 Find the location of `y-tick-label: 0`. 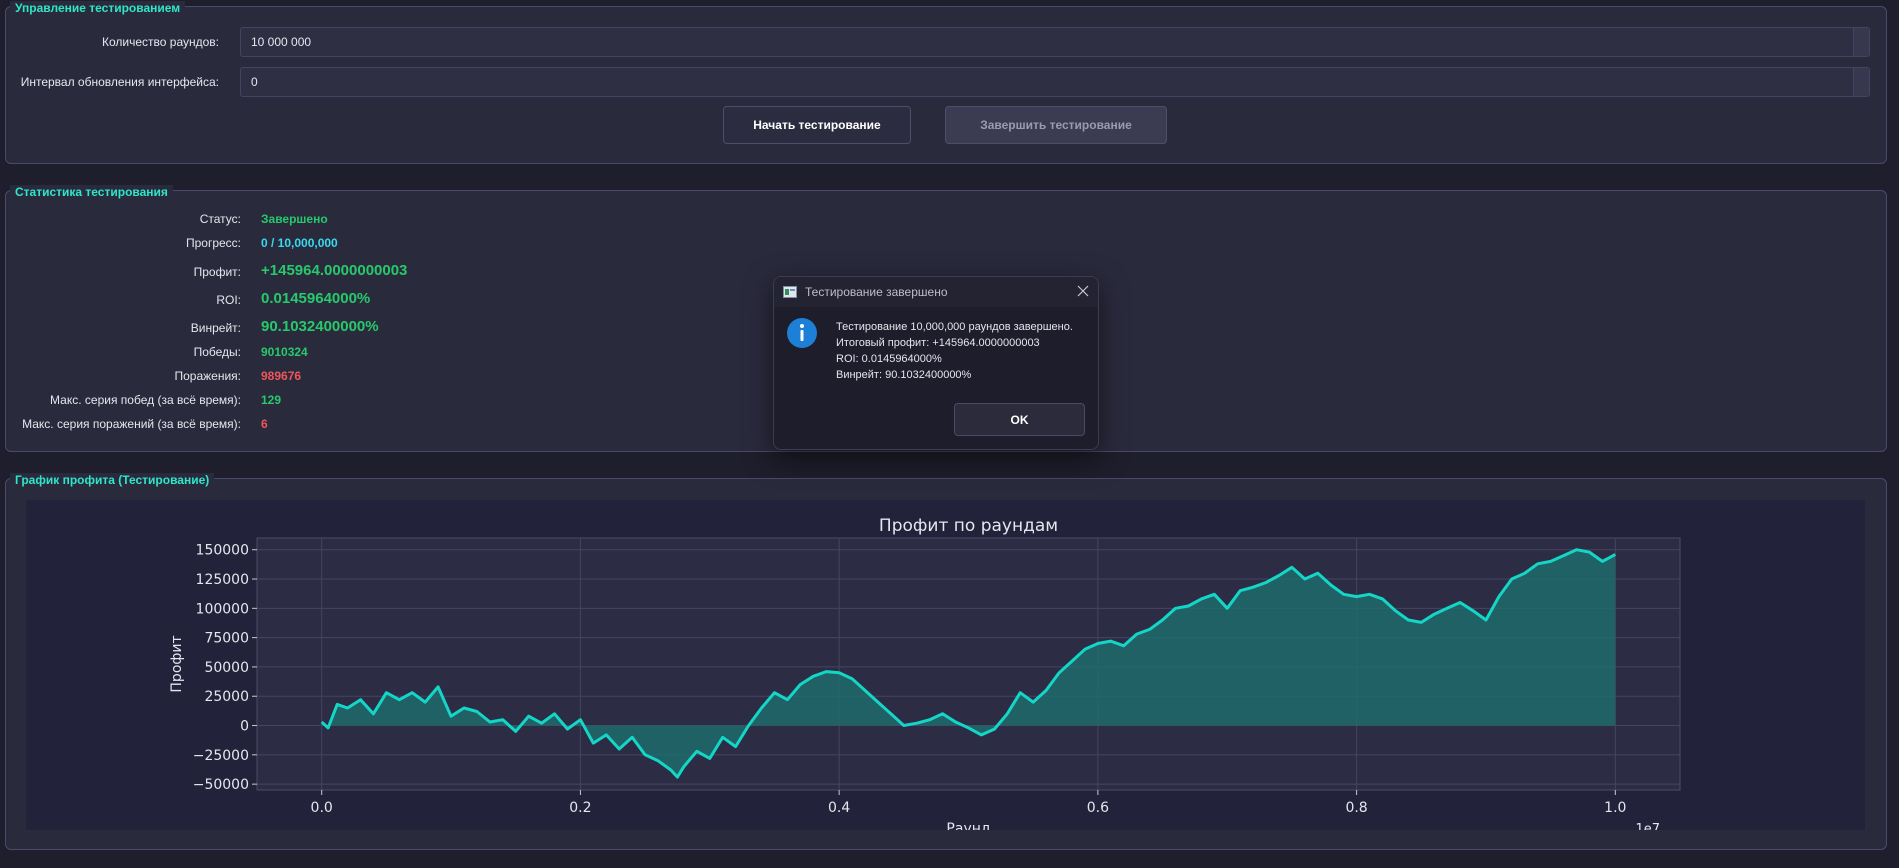

y-tick-label: 0 is located at coordinates (244, 727).